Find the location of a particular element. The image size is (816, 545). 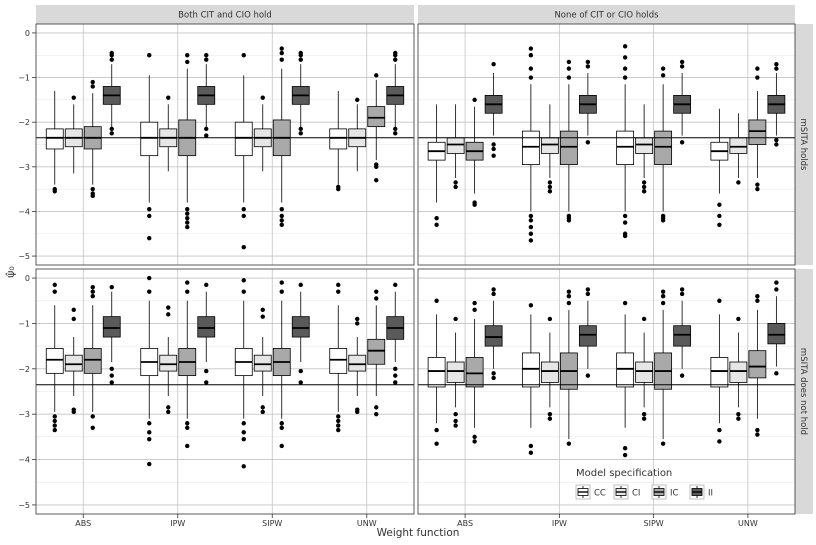

facet-strip-label: Both CIT and CIO hold is located at coordinates (225, 16).